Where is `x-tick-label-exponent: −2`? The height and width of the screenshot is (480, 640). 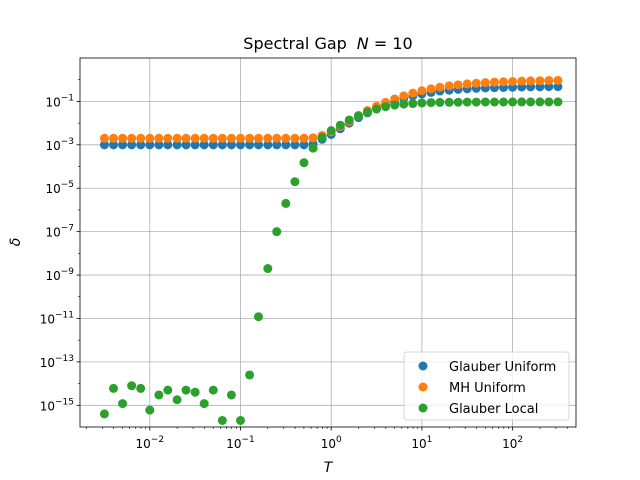 x-tick-label-exponent: −2 is located at coordinates (157, 440).